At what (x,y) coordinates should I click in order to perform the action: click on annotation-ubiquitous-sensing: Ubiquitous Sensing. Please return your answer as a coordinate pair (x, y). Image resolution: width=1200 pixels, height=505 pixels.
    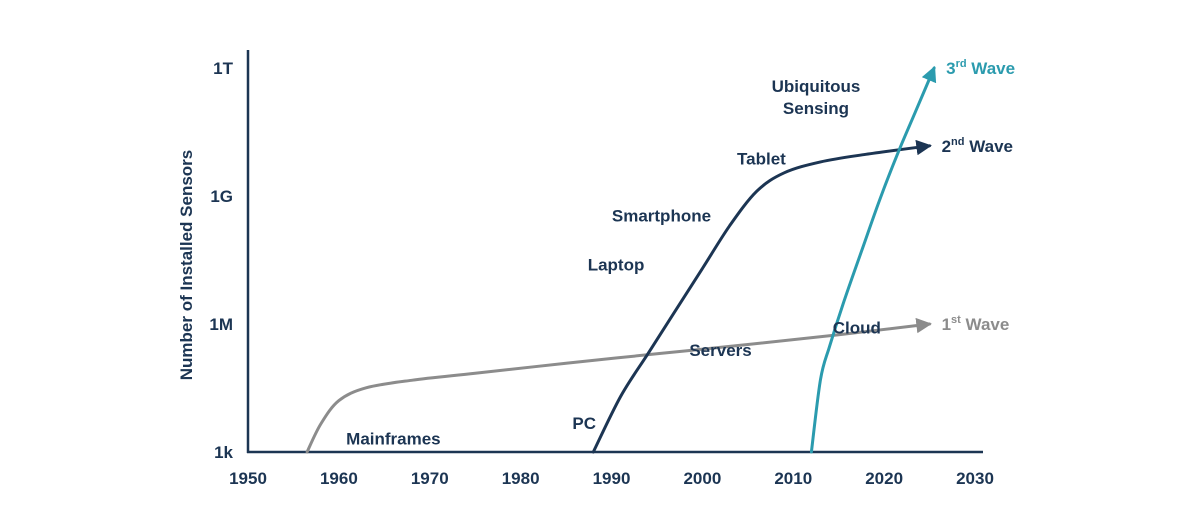
    Looking at the image, I should click on (816, 97).